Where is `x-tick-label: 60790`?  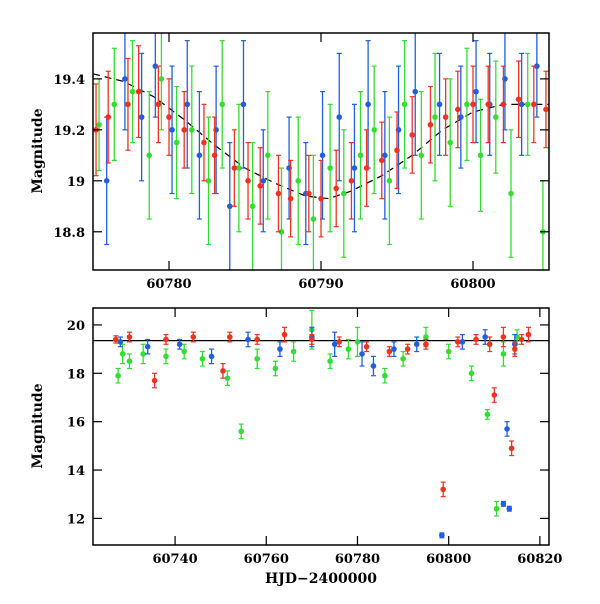
x-tick-label: 60790 is located at coordinates (320, 284).